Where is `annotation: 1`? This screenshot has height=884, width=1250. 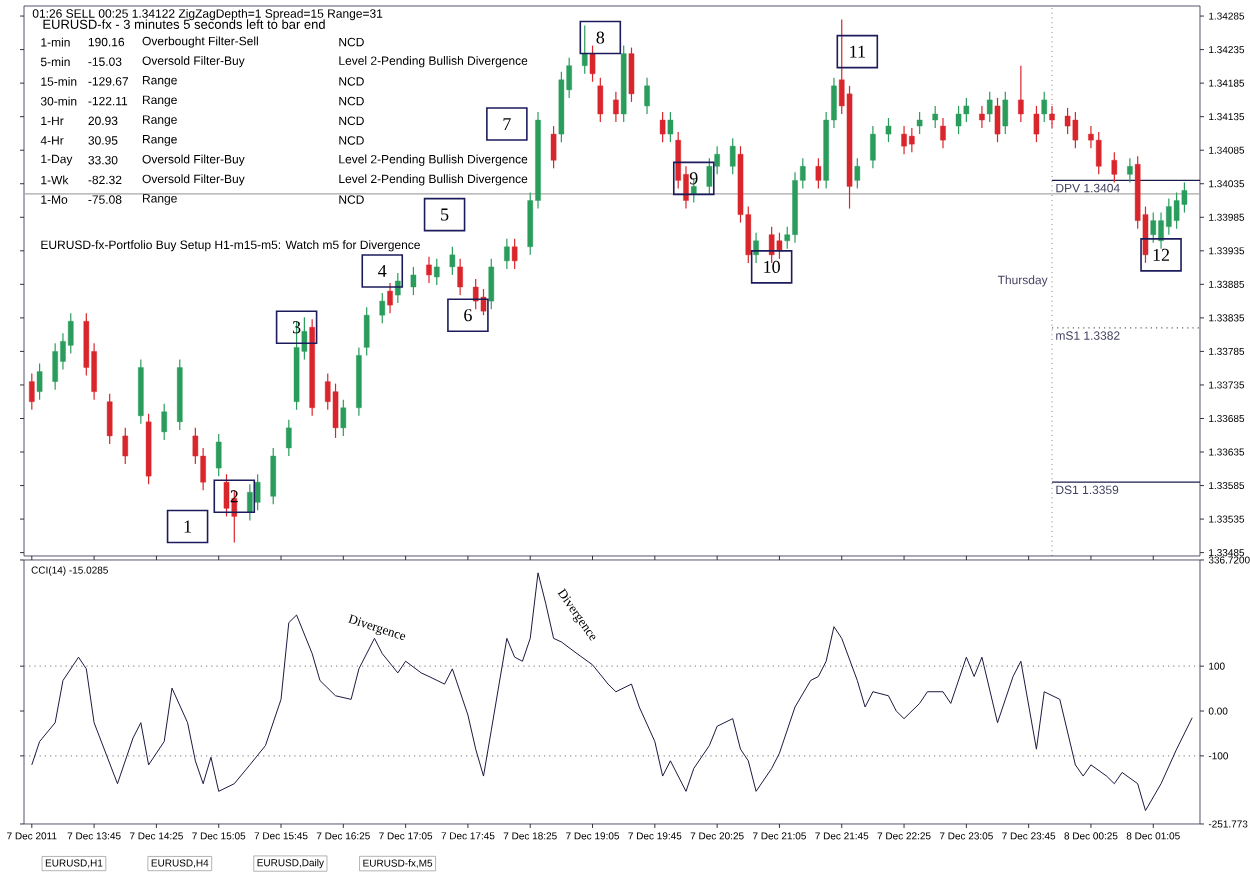 annotation: 1 is located at coordinates (187, 526).